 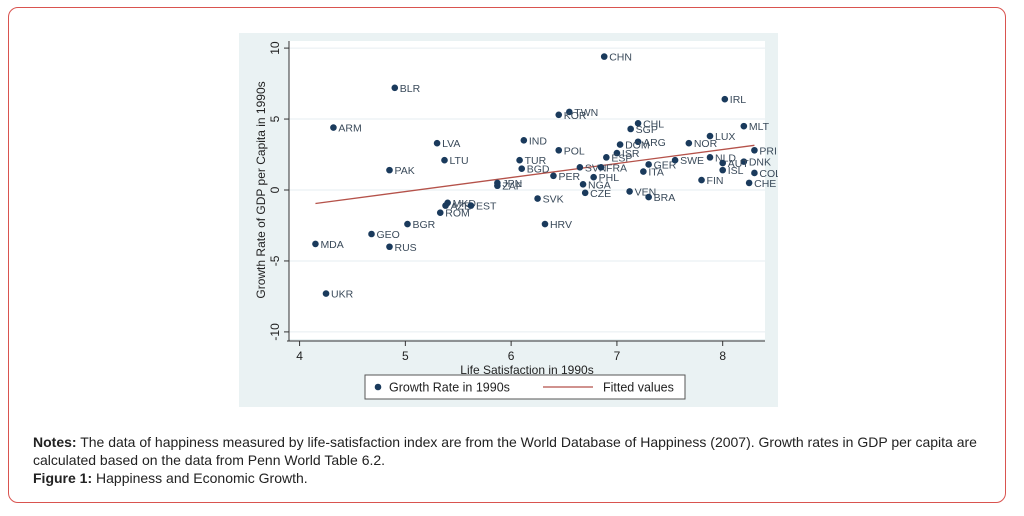 What do you see at coordinates (593, 177) in the screenshot?
I see `data-point-phl` at bounding box center [593, 177].